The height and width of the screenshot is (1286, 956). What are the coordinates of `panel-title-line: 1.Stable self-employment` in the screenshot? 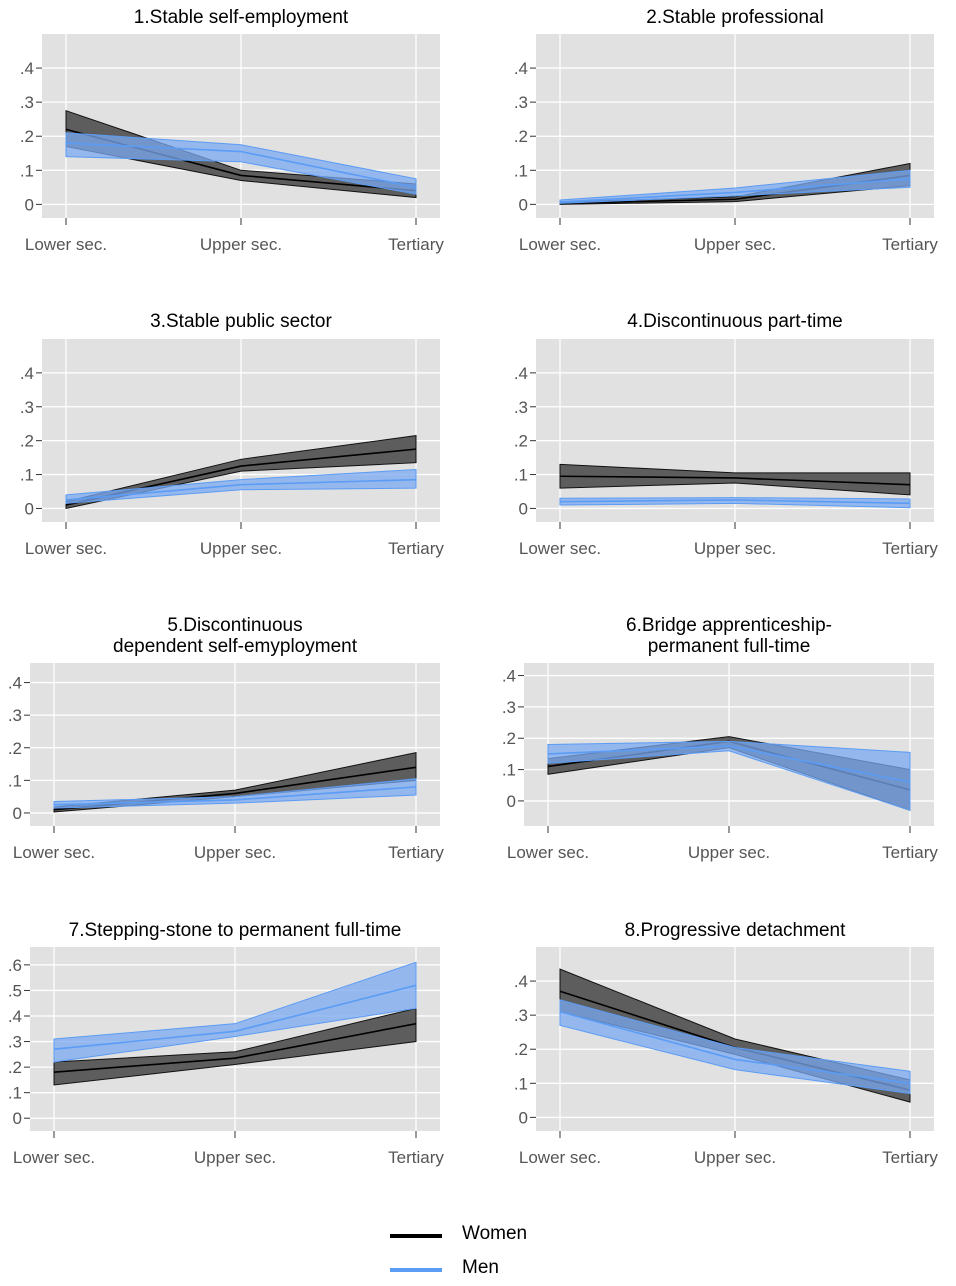 It's located at (241, 17).